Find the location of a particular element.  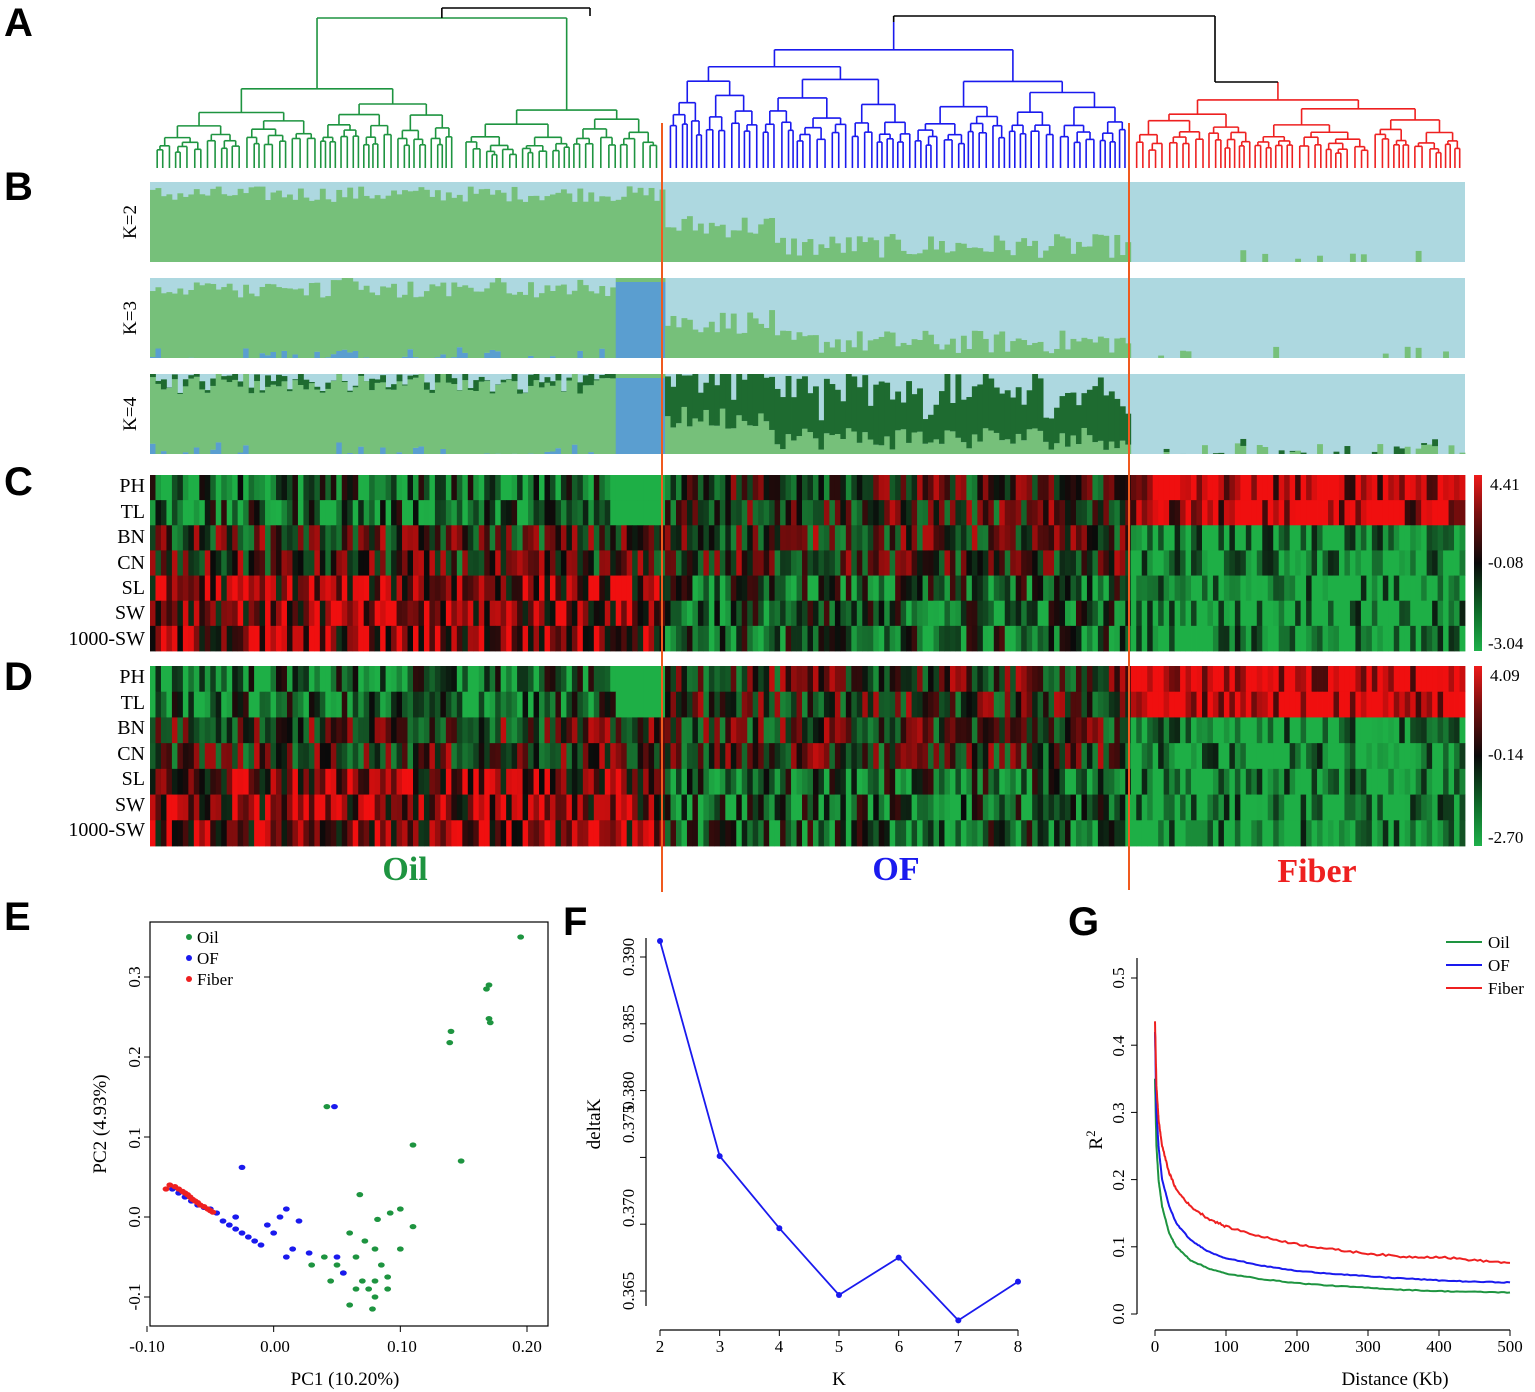

color-scale-d is located at coordinates (1478, 756).